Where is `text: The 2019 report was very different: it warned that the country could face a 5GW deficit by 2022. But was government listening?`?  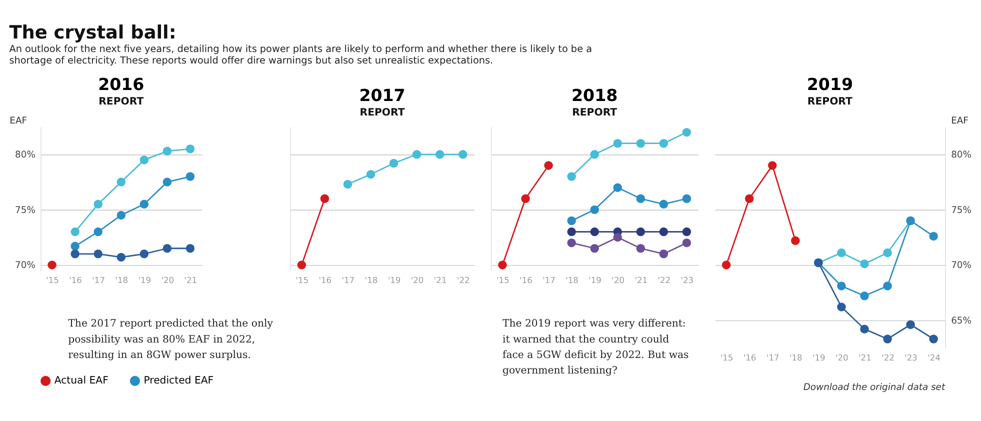 text: The 2019 report was very different: it warned that the country could face a 5GW deficit by 2022. But was government listening? is located at coordinates (595, 347).